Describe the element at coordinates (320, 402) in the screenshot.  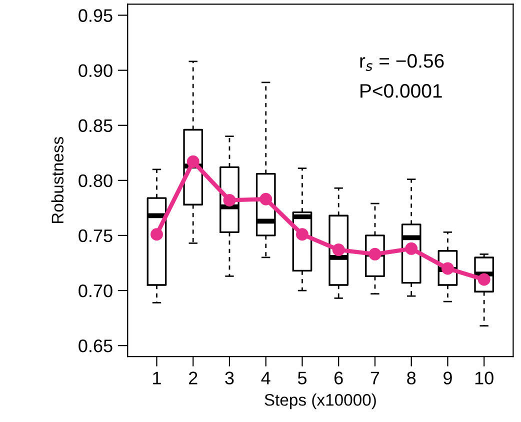
I see `x-axis-title: Steps (x10000)` at that location.